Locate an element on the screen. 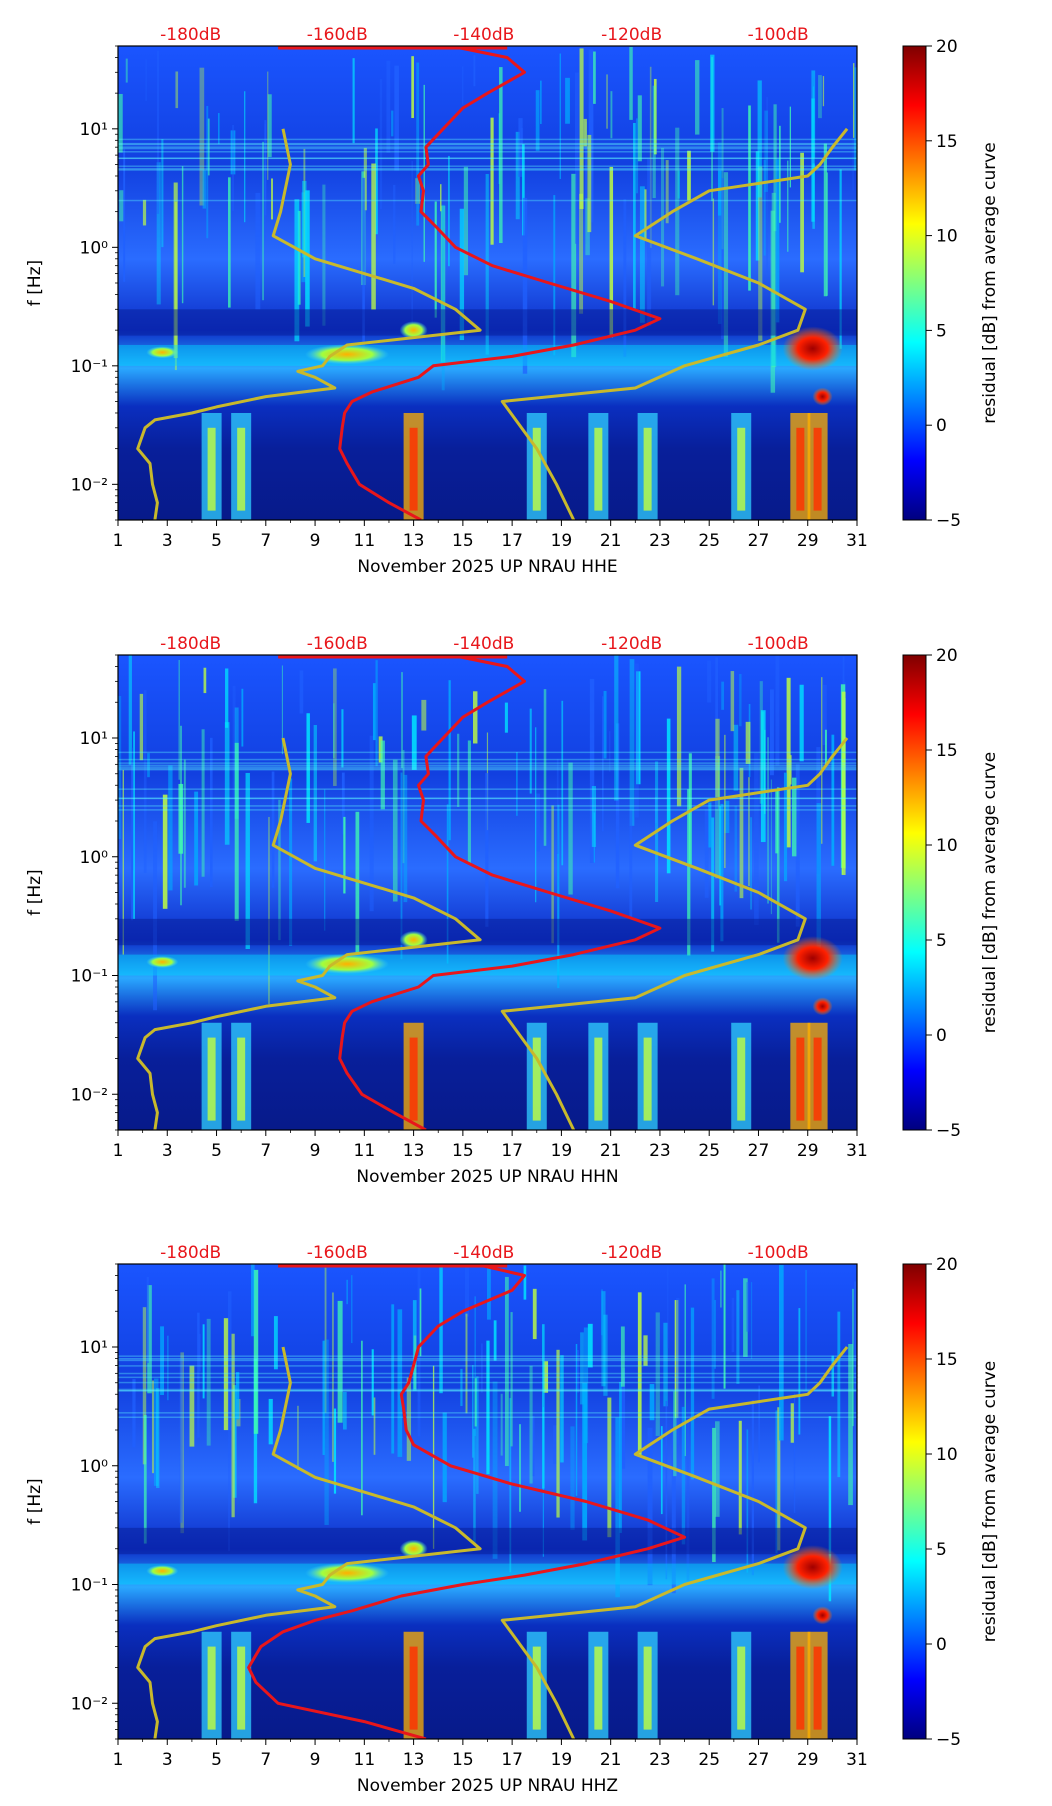 The width and height of the screenshot is (1052, 1806). x-tick-label: 29 is located at coordinates (808, 1151).